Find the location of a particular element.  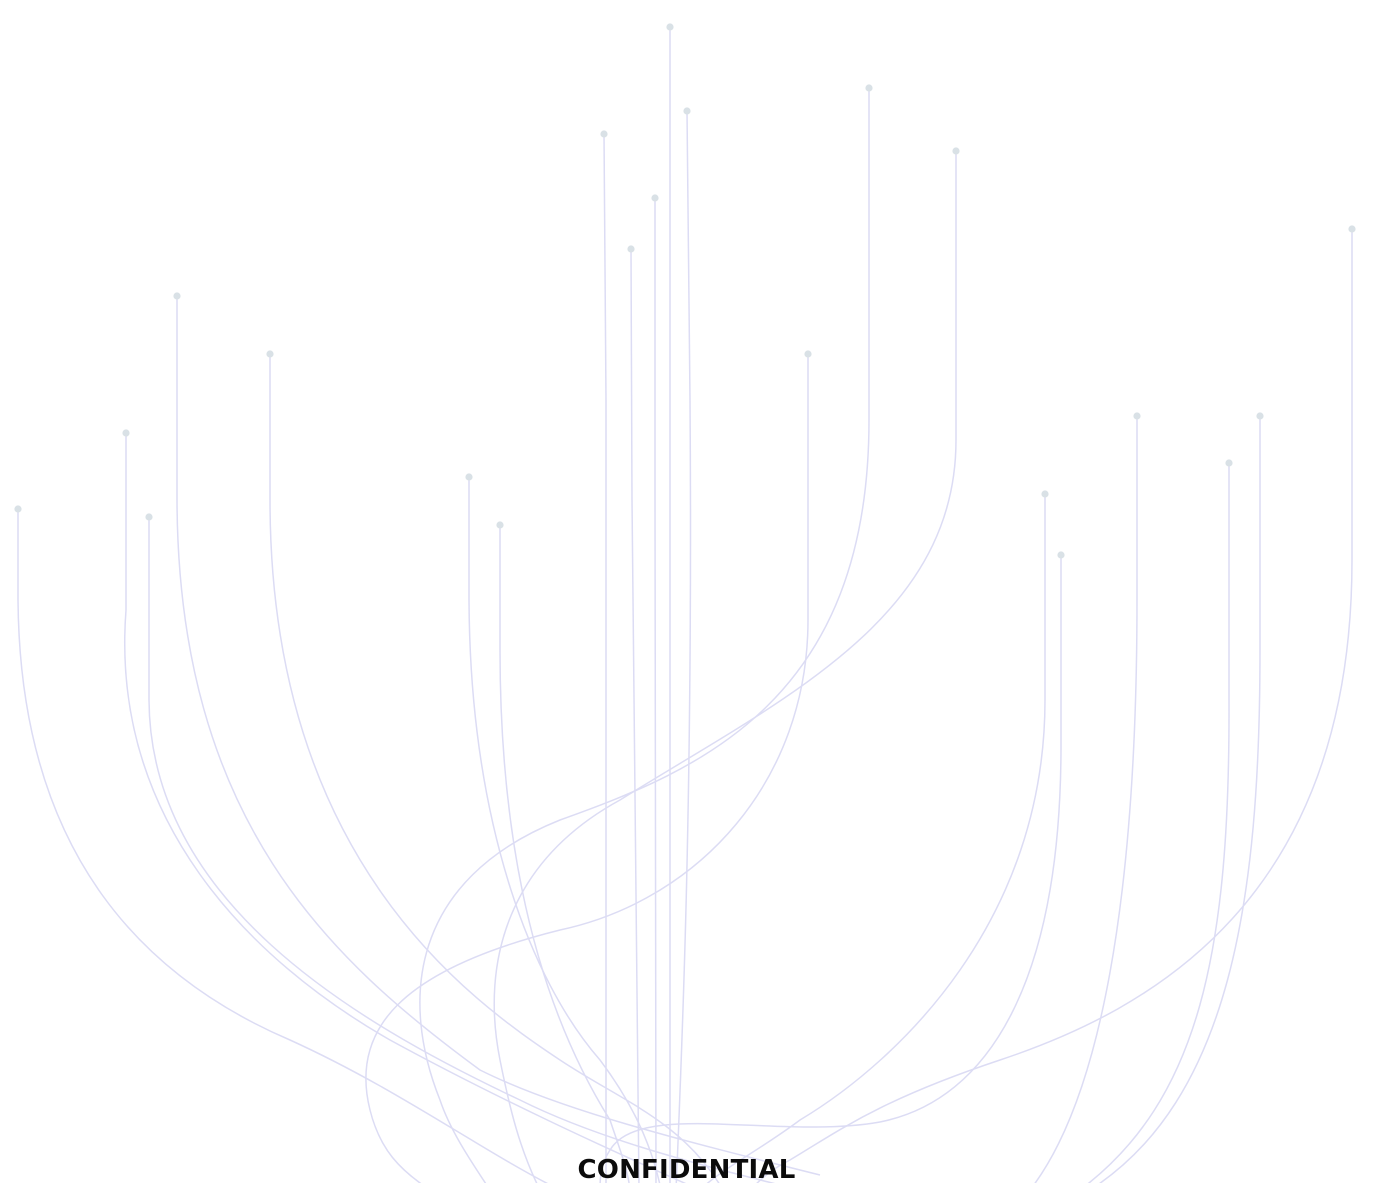

confidential-watermark: CONFIDENTIAL is located at coordinates (686, 1165).